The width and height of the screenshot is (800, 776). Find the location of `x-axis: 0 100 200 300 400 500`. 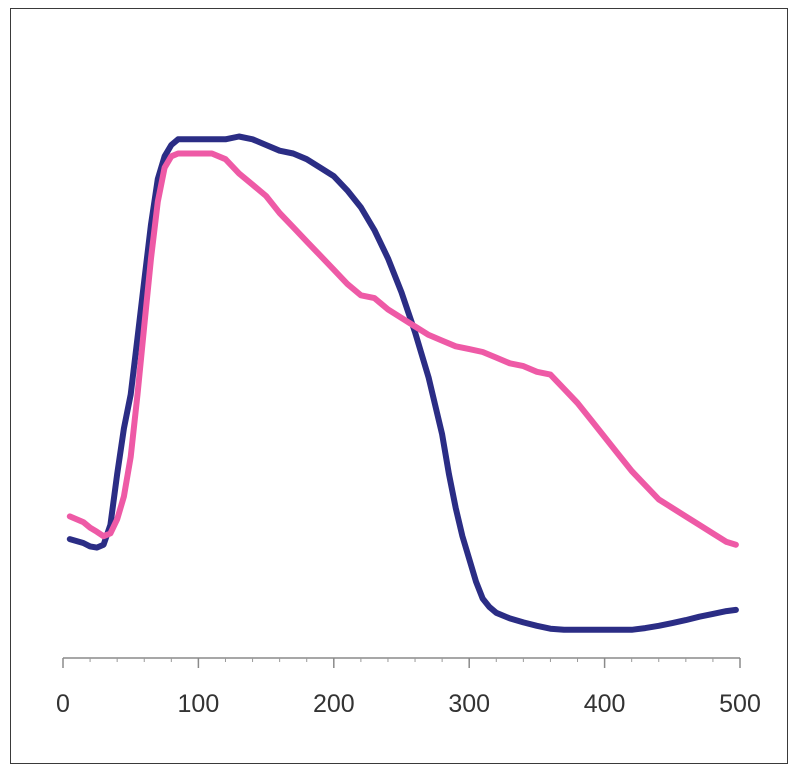

x-axis: 0 100 200 300 400 500 is located at coordinates (408, 687).